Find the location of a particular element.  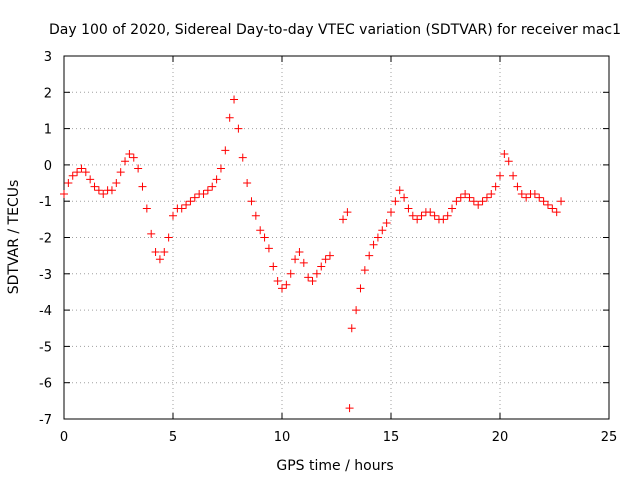

x-tick-label: 0 is located at coordinates (64, 437).